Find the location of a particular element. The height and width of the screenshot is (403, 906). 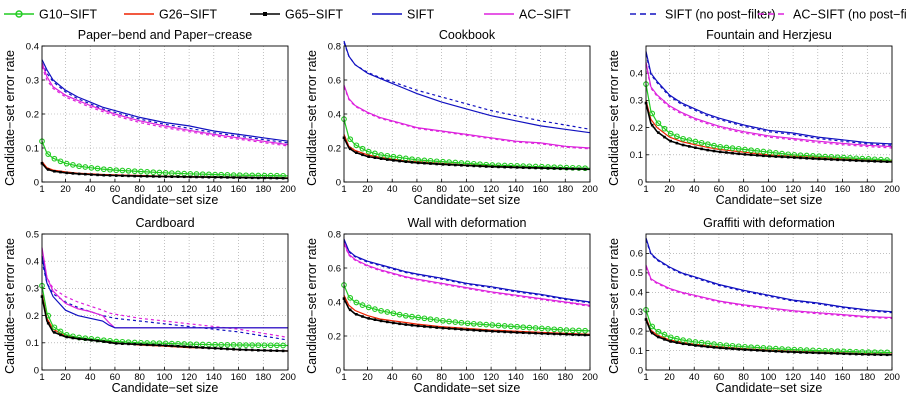

y-tick-label: 0.1 is located at coordinates (636, 155).